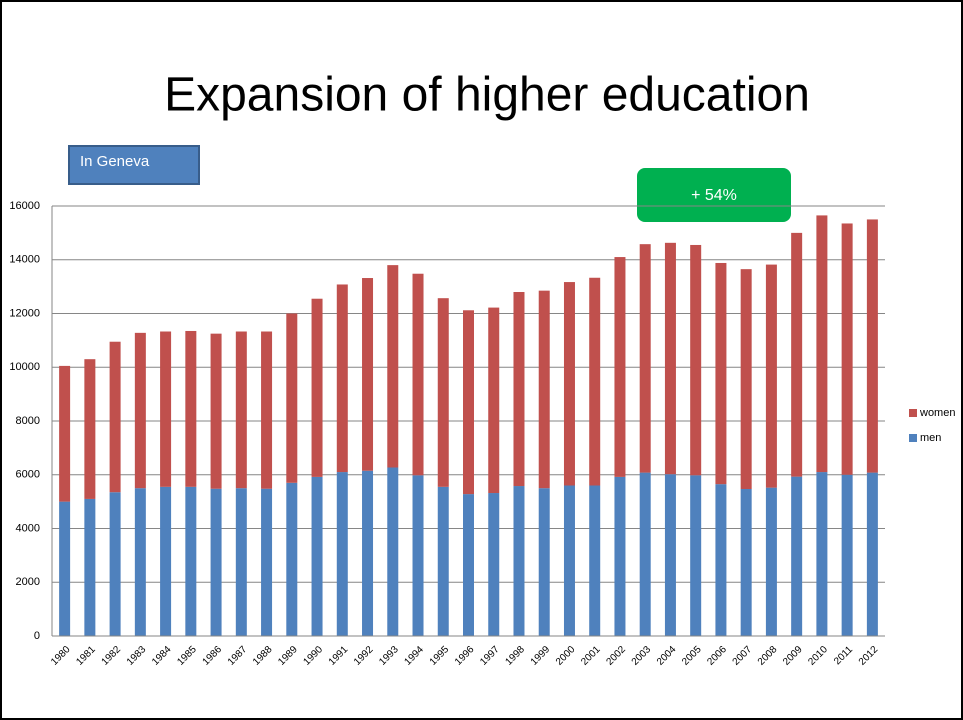 Image resolution: width=963 pixels, height=720 pixels. Describe the element at coordinates (24, 206) in the screenshot. I see `y-tick-label: 16000` at that location.